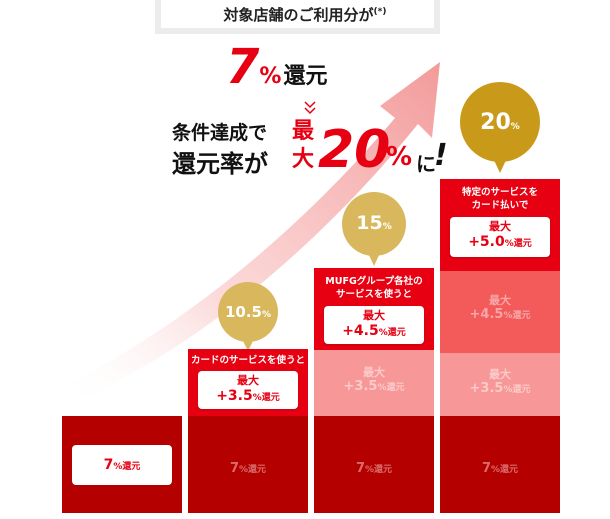  I want to click on condition-suffix: に, so click(426, 164).